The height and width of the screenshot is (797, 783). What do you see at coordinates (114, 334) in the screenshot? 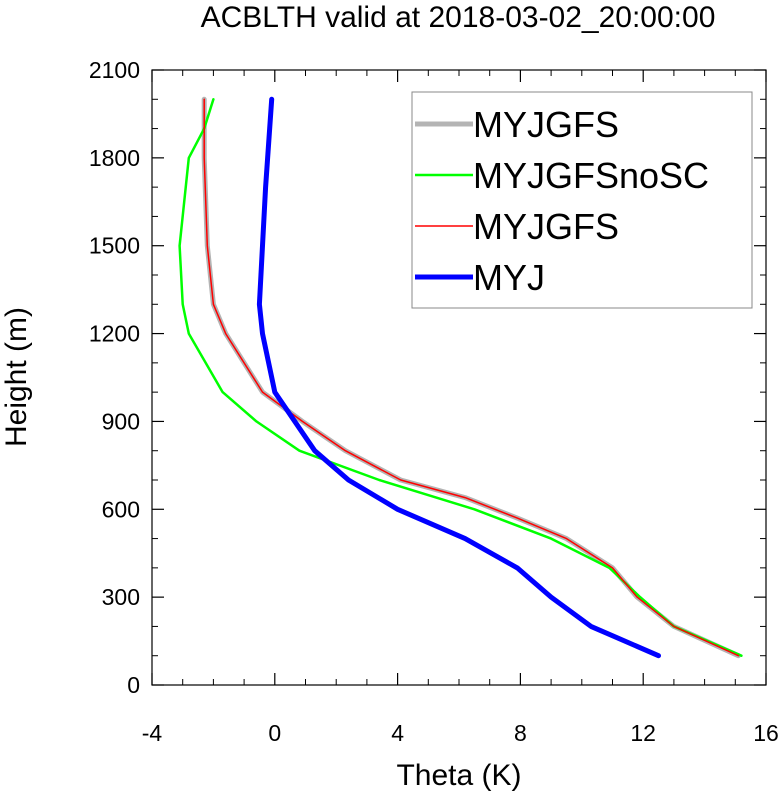
I see `y-tick-label: 1200` at bounding box center [114, 334].